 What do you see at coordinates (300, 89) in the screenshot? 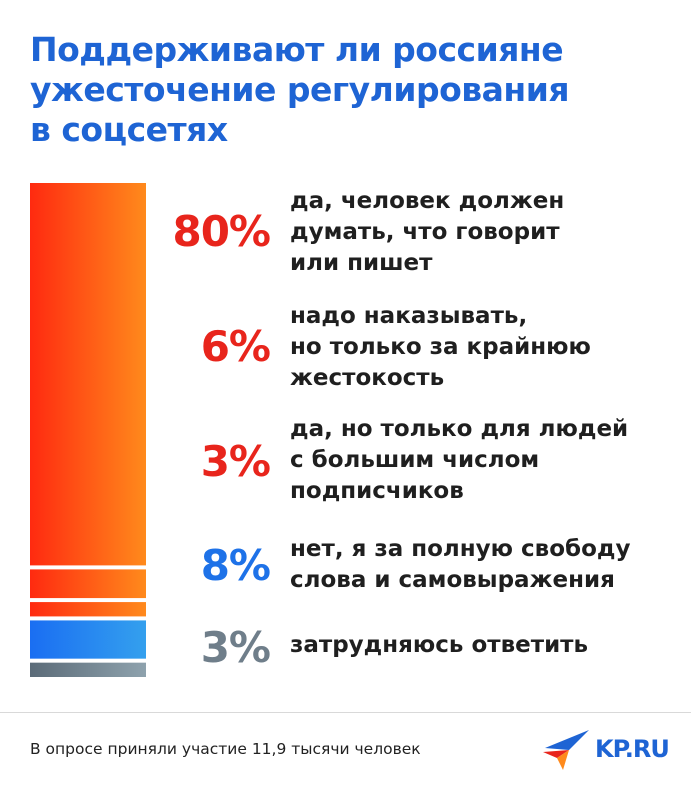
I see `title-line: ужесточение регулирования` at bounding box center [300, 89].